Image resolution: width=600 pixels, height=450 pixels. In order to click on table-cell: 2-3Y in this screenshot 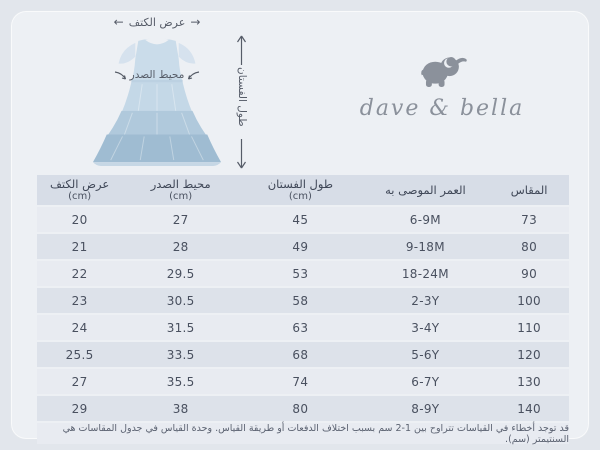, I will do `click(425, 300)`.